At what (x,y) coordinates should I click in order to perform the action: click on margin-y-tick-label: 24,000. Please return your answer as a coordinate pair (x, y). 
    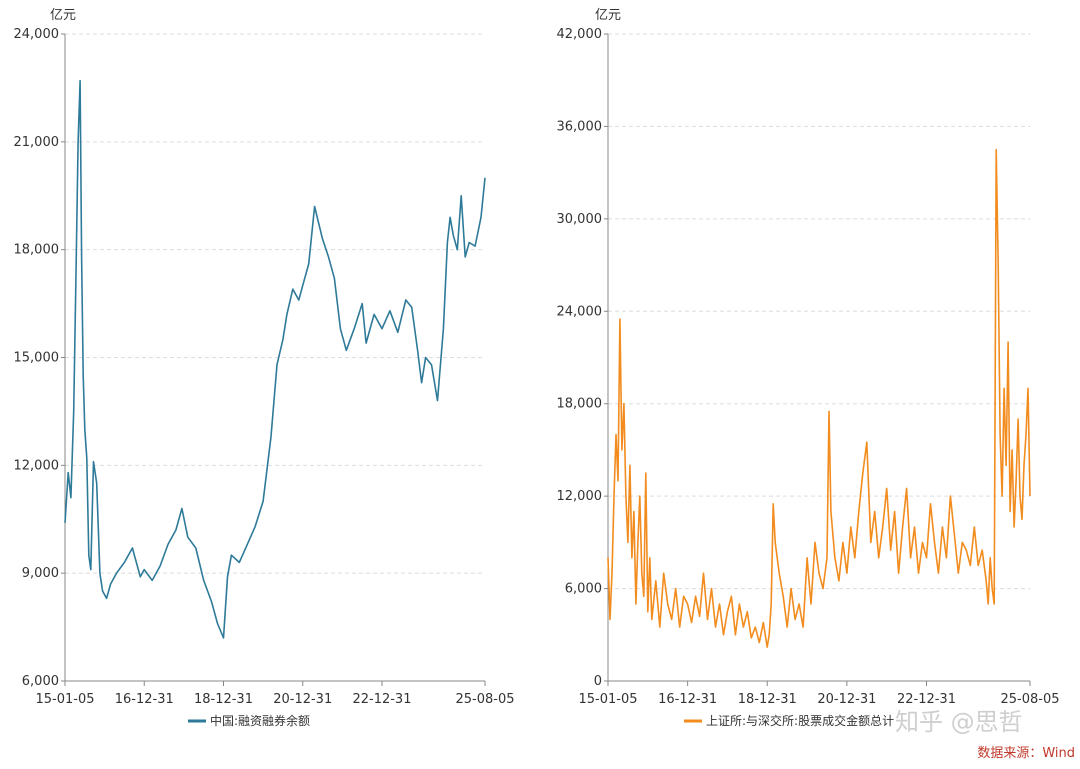
    Looking at the image, I should click on (37, 34).